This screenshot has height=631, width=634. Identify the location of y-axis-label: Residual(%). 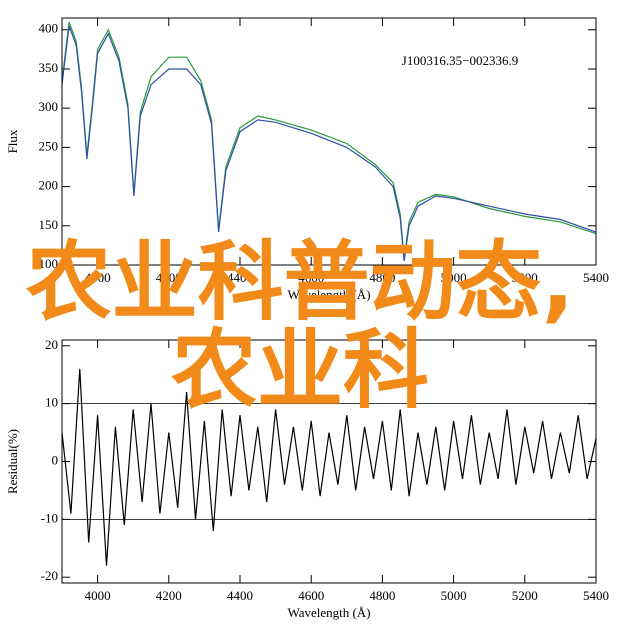
(12, 461).